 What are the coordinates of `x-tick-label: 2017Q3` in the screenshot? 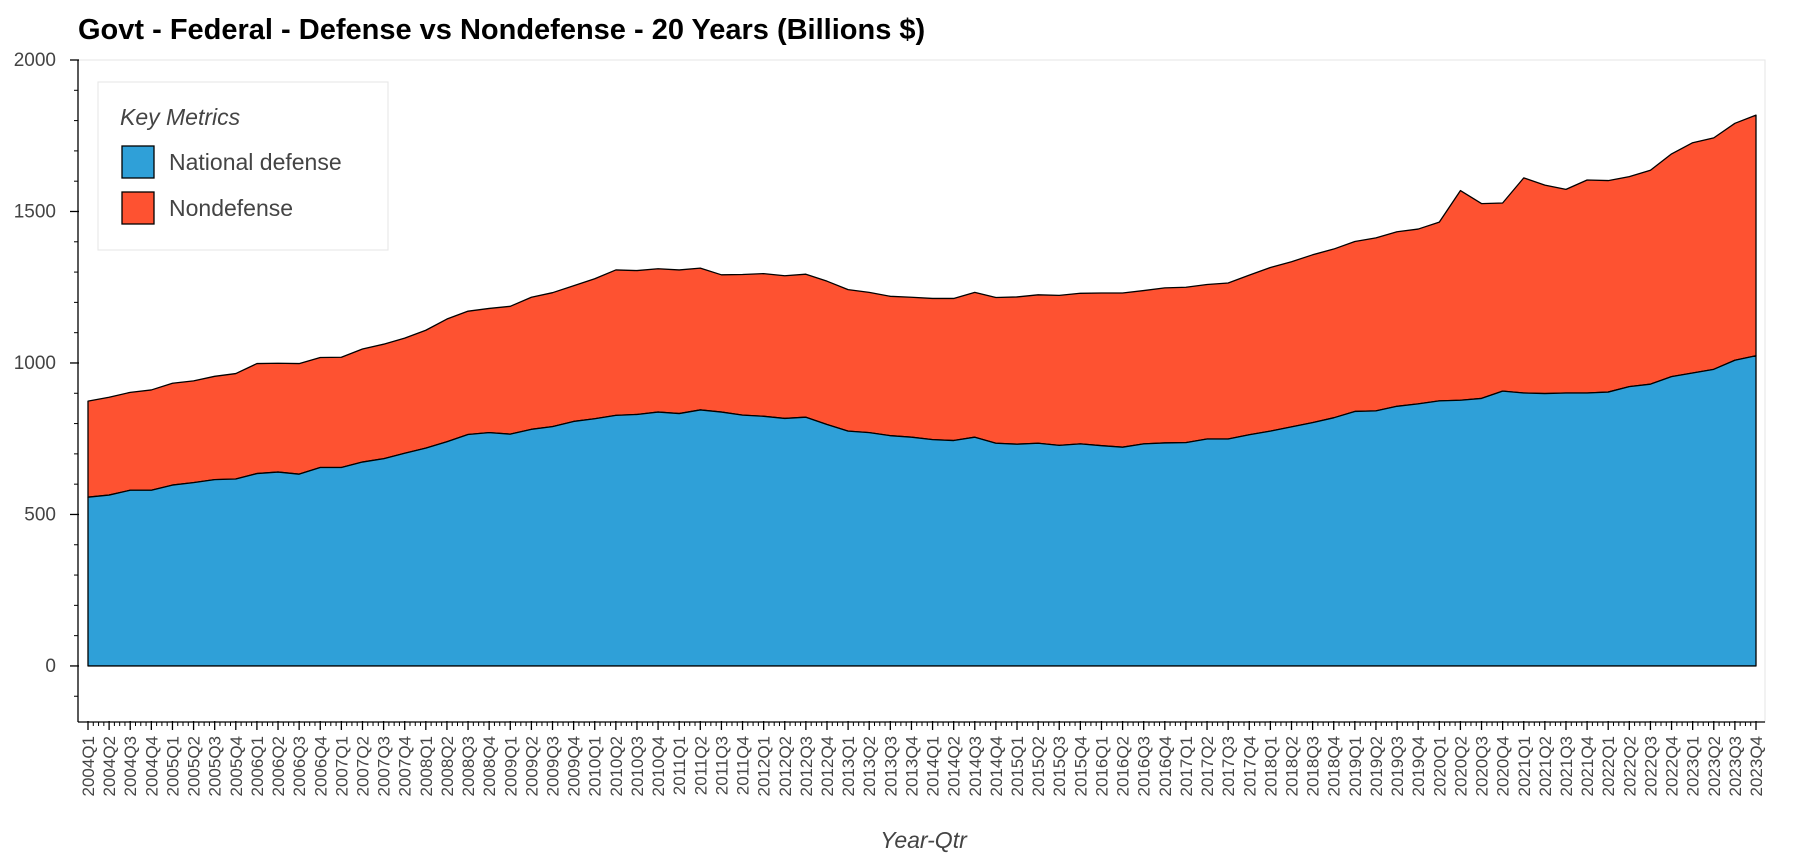 It's located at (1228, 766).